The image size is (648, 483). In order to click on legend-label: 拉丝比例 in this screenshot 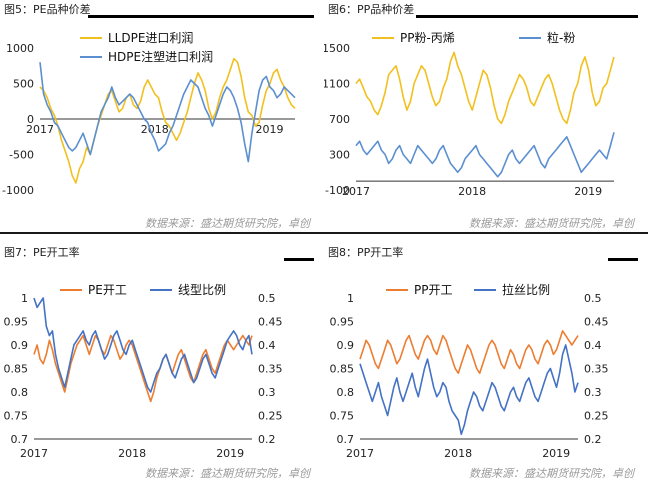, I will do `click(526, 289)`.